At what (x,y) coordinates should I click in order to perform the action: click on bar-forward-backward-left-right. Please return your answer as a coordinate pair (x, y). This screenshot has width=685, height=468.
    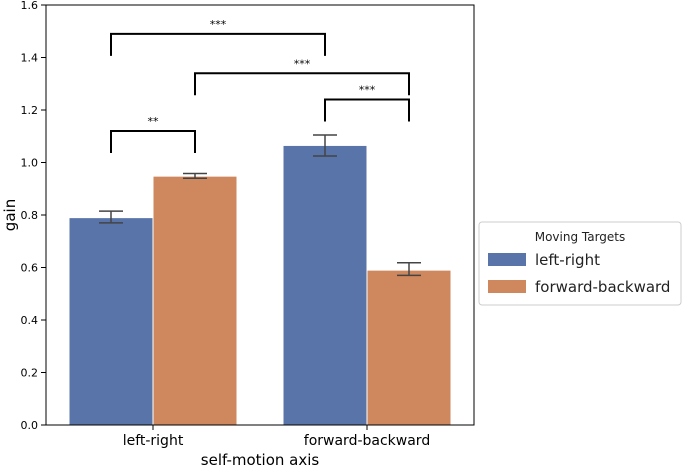
    Looking at the image, I should click on (325, 285).